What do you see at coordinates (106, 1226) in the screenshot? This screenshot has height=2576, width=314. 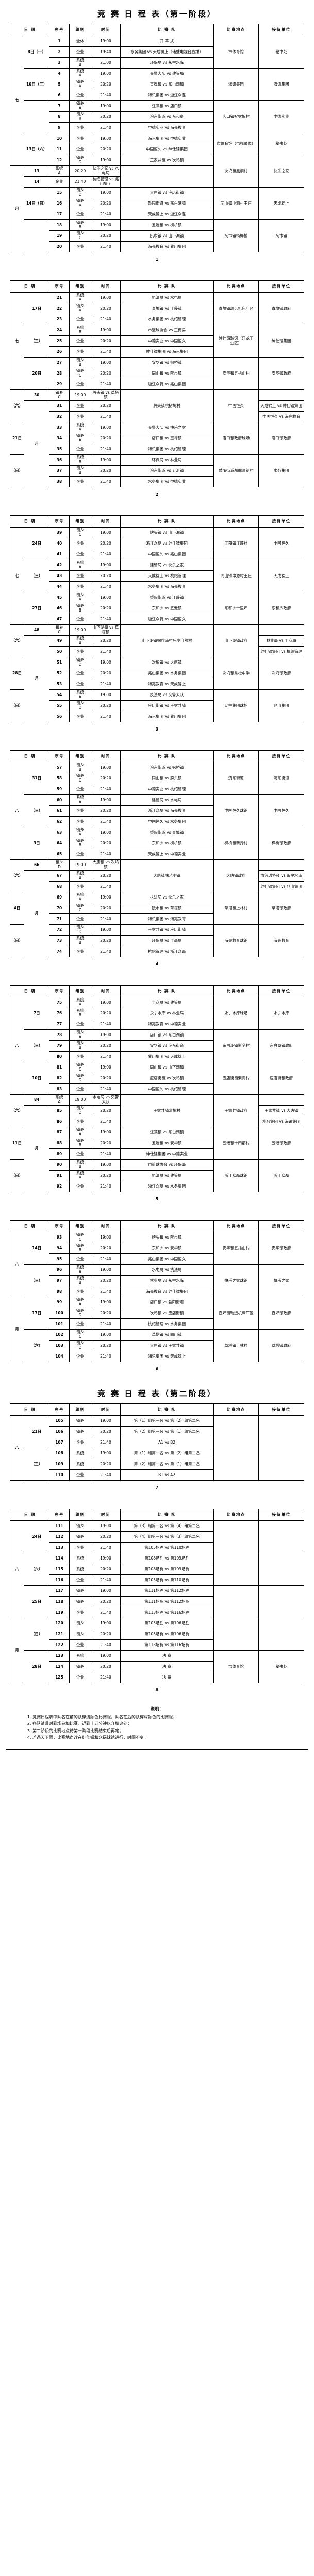 I see `column-header-time: 时间` at bounding box center [106, 1226].